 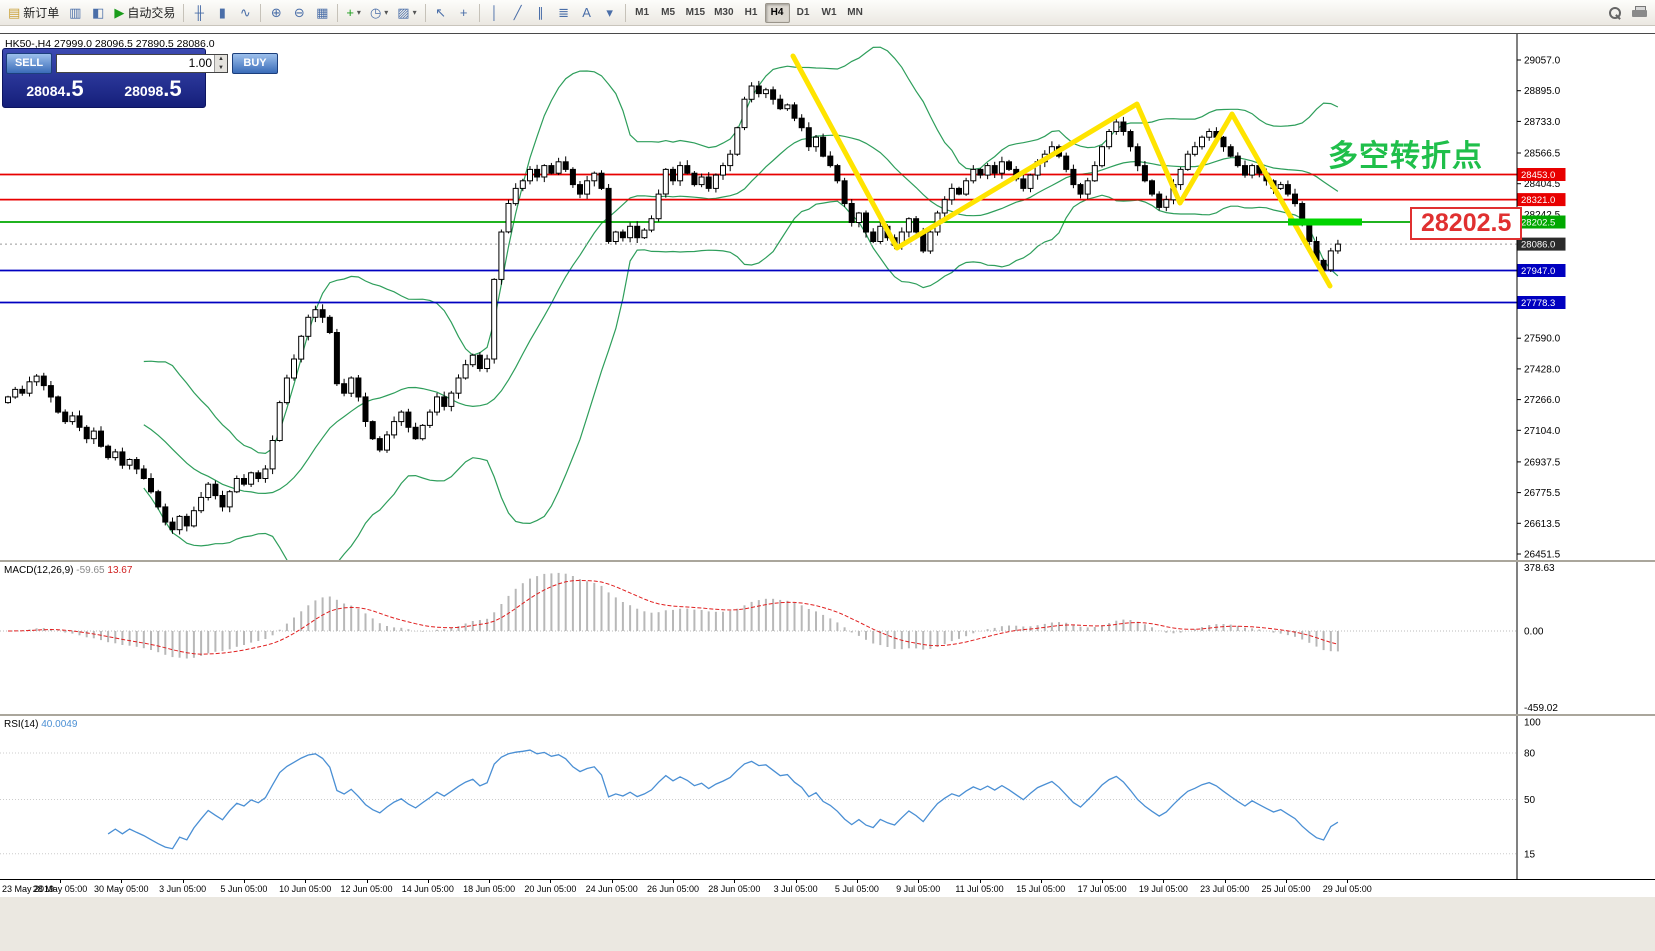 What do you see at coordinates (795, 889) in the screenshot?
I see `time-axis-label: 3 Jul 05:00` at bounding box center [795, 889].